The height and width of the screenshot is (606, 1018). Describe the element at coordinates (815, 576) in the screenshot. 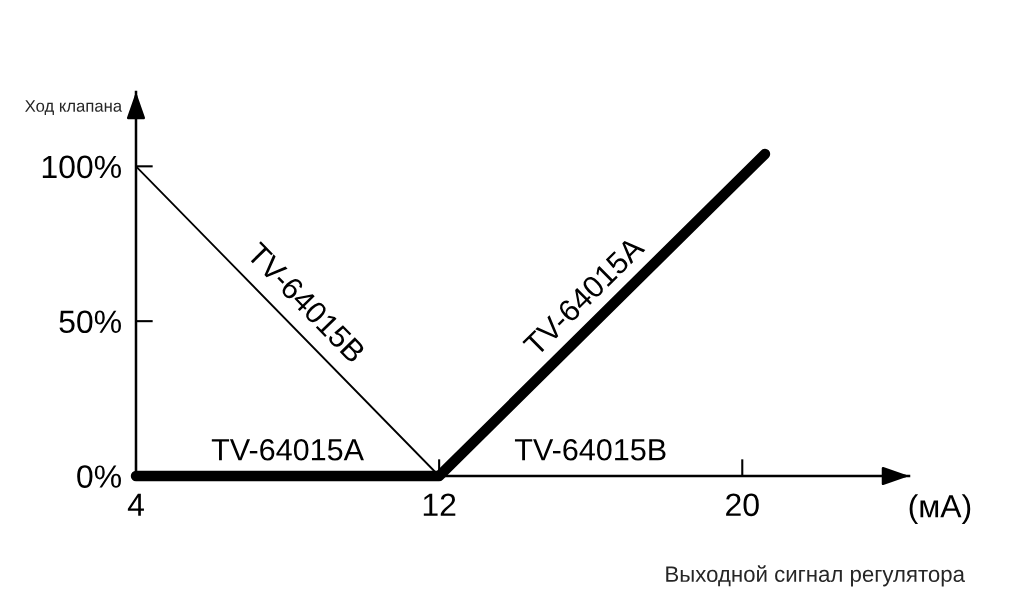

I see `x-axis-title: Выходной сигнал регулятора` at that location.